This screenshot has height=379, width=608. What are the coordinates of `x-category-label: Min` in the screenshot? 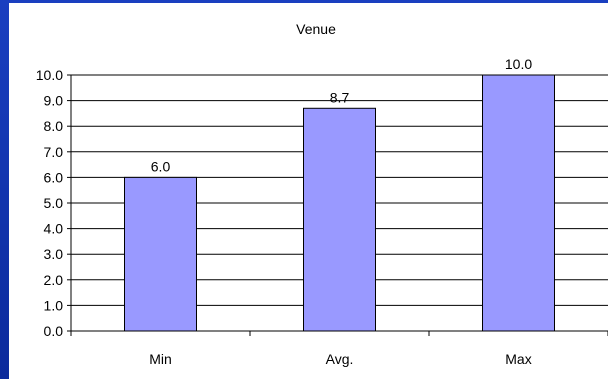 It's located at (160, 359).